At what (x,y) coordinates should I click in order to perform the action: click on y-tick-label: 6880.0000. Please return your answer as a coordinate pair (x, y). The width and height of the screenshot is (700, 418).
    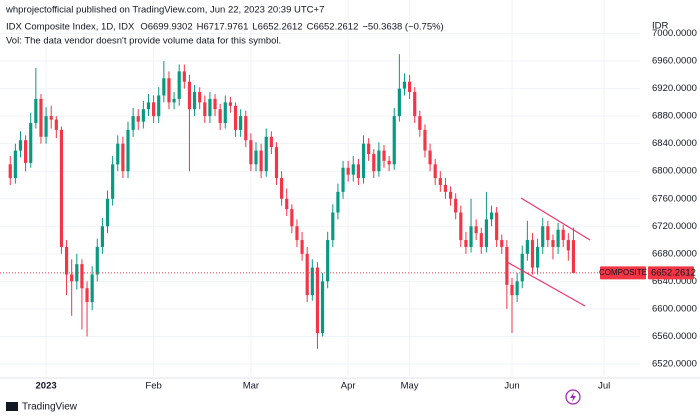
    Looking at the image, I should click on (674, 116).